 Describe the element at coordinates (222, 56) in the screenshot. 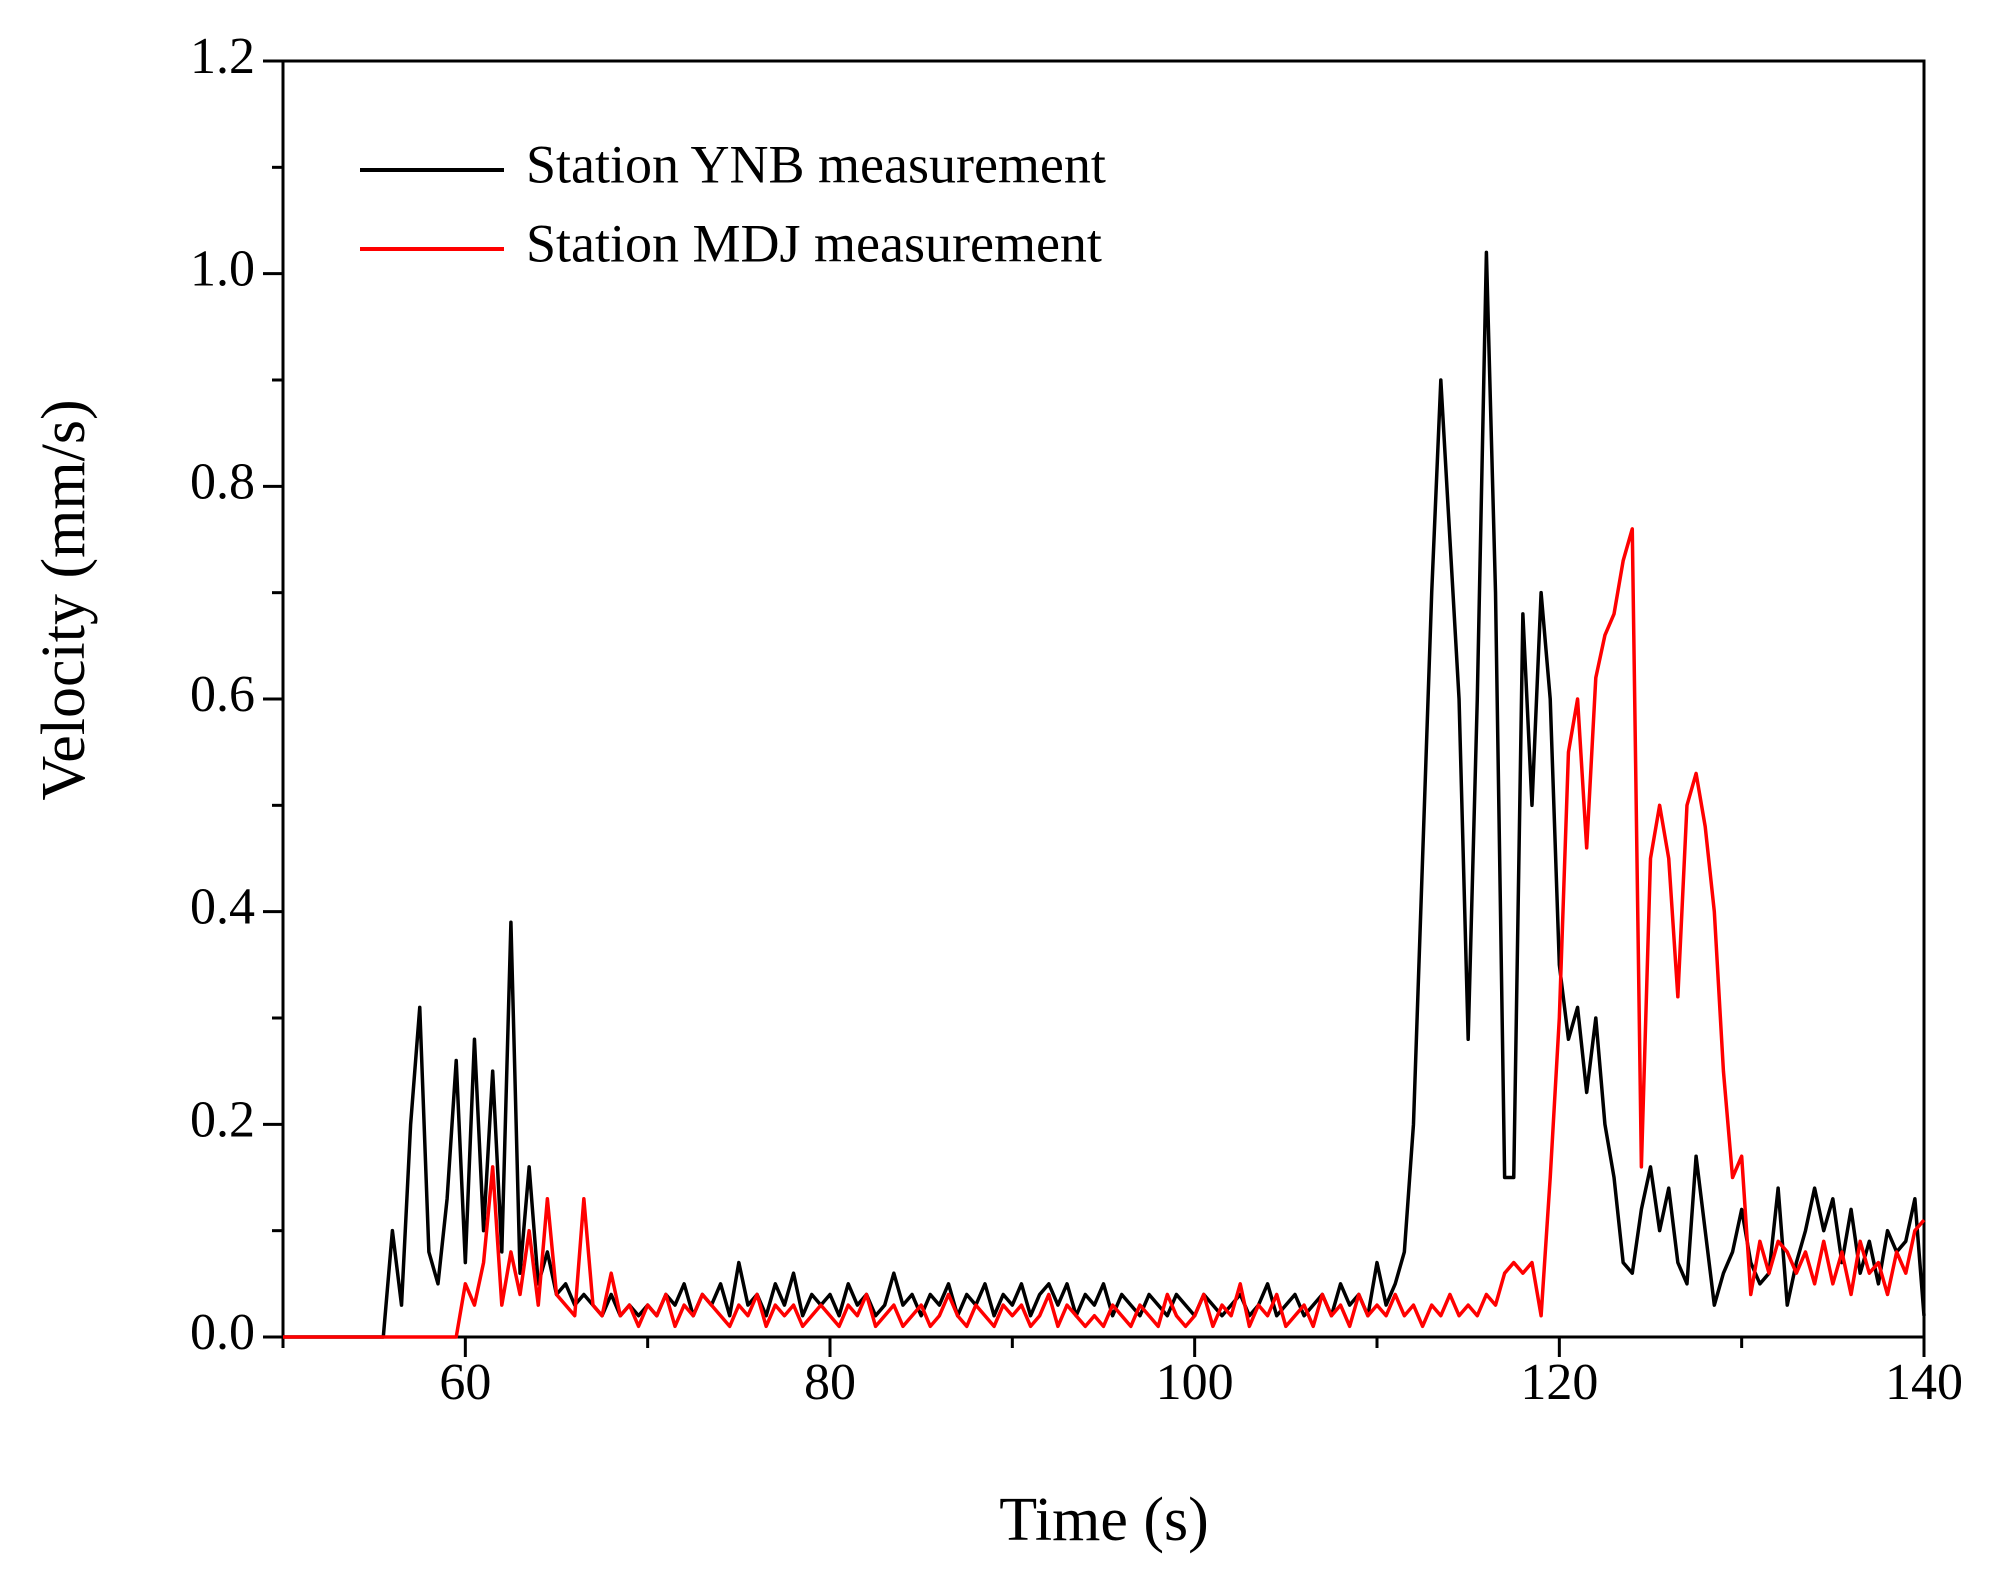

I see `y-tick-label: 1.2` at that location.